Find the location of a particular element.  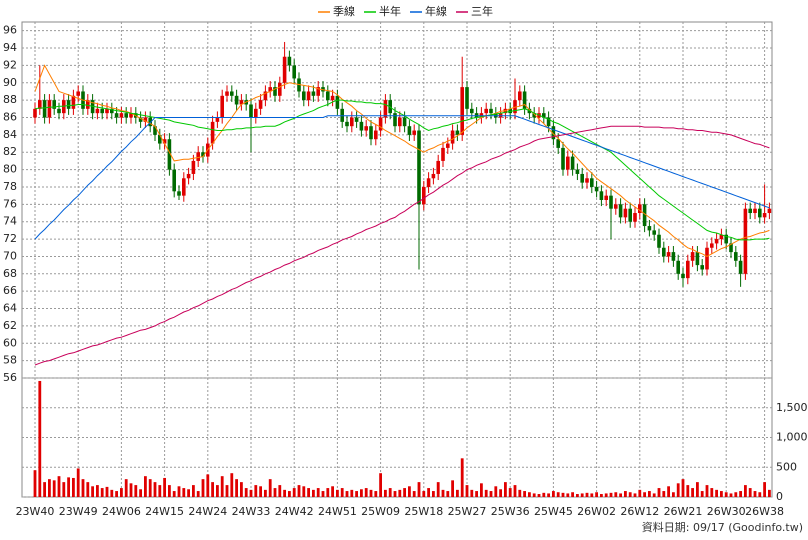

y-tick-label: 0 is located at coordinates (779, 496).